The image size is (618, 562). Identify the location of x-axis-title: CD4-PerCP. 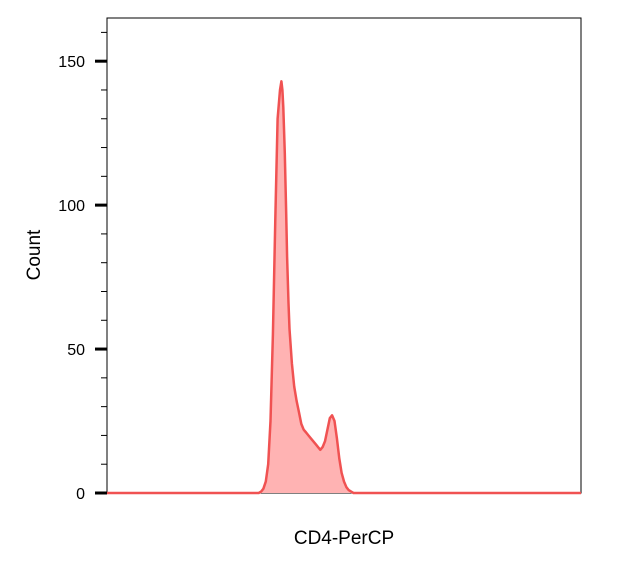
(344, 538).